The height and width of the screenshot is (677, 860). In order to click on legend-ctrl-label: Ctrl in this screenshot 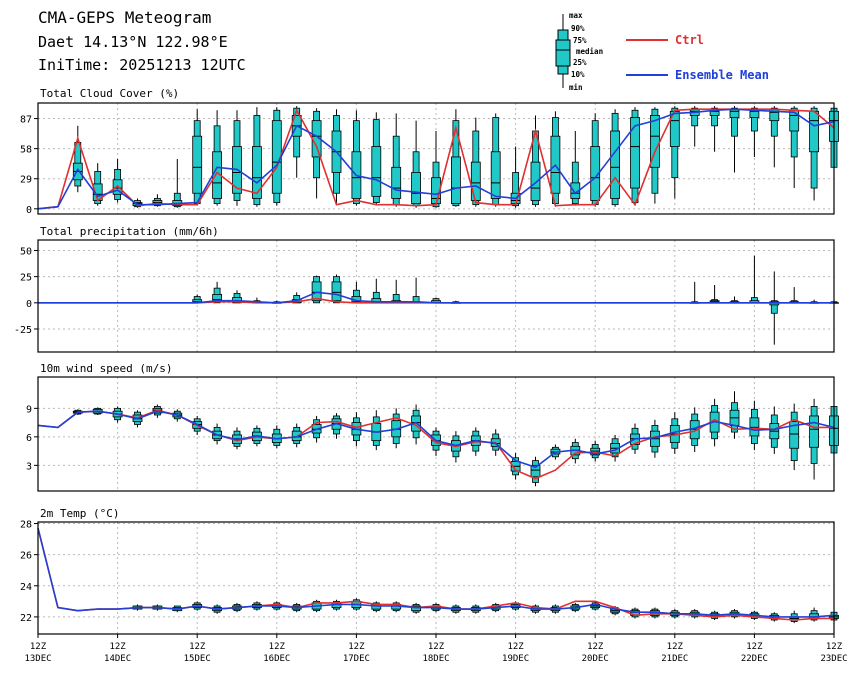, I will do `click(689, 40)`.